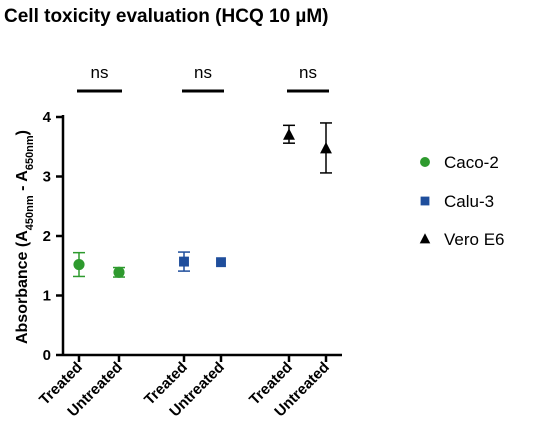 The width and height of the screenshot is (536, 439). What do you see at coordinates (471, 162) in the screenshot?
I see `legend-label: Caco-2` at bounding box center [471, 162].